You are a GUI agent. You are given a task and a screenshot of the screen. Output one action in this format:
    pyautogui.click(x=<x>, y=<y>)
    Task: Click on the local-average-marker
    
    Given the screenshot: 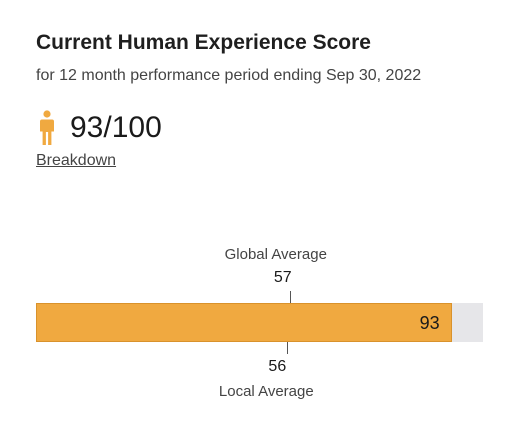 What is the action you would take?
    pyautogui.click(x=288, y=348)
    